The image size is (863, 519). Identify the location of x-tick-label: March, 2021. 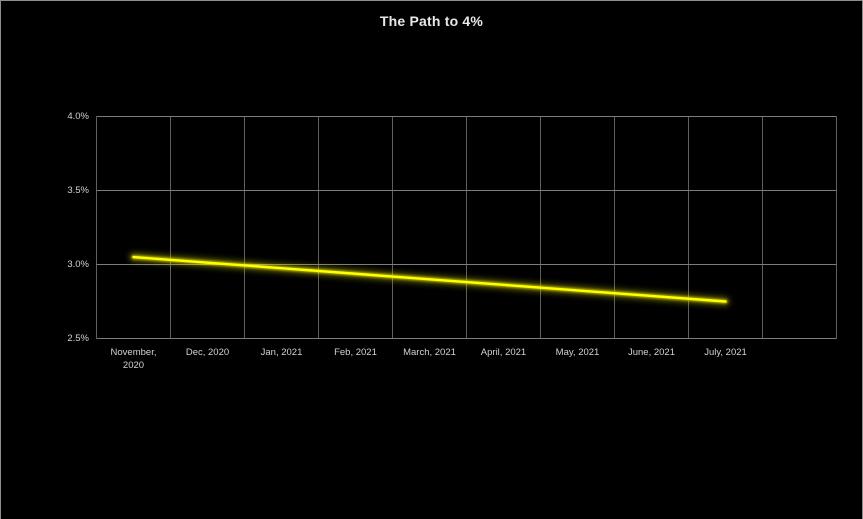
(429, 352).